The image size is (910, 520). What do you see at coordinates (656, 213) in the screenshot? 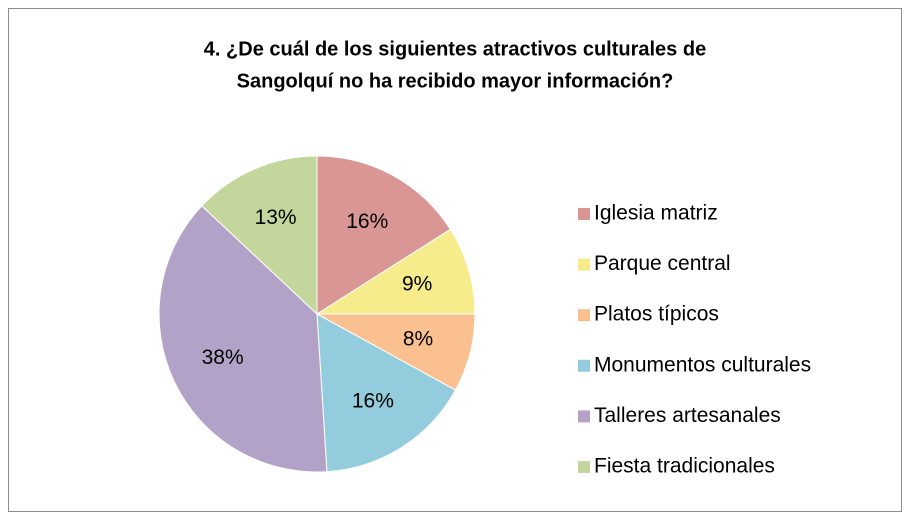
I see `legend-label: Iglesia matriz` at bounding box center [656, 213].